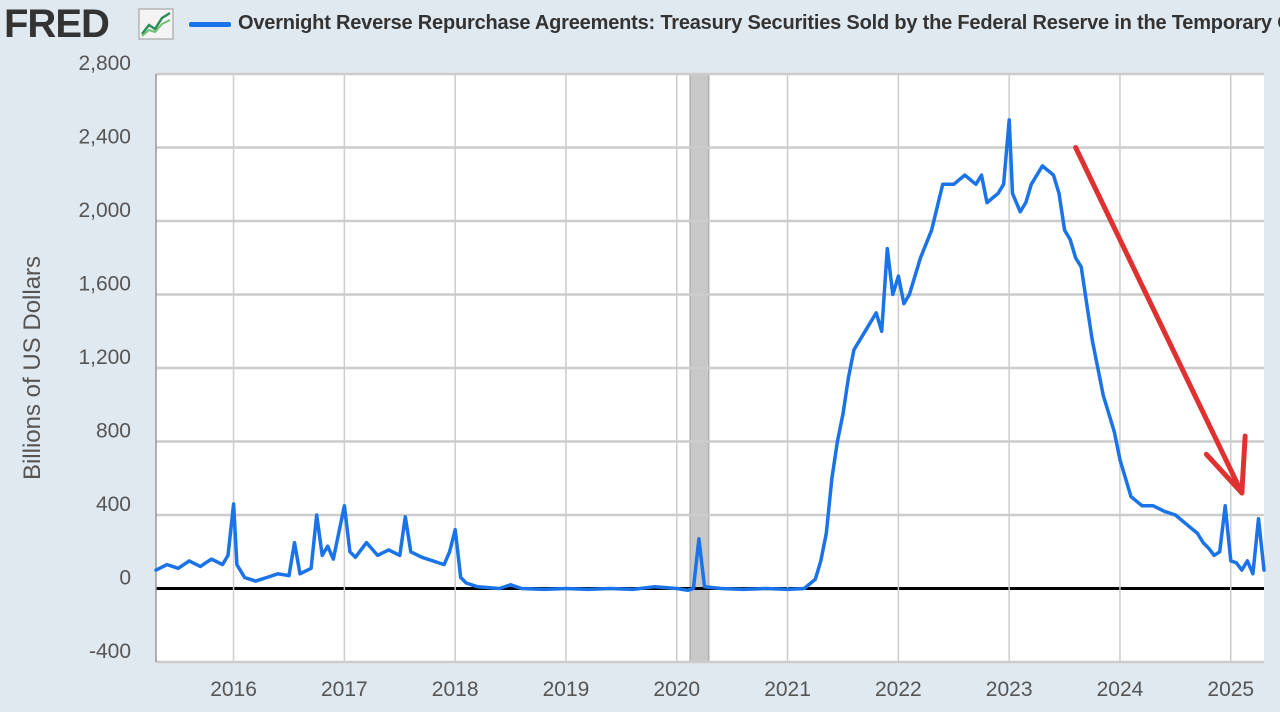 This screenshot has height=712, width=1280. I want to click on x-tick-label: 2019, so click(566, 689).